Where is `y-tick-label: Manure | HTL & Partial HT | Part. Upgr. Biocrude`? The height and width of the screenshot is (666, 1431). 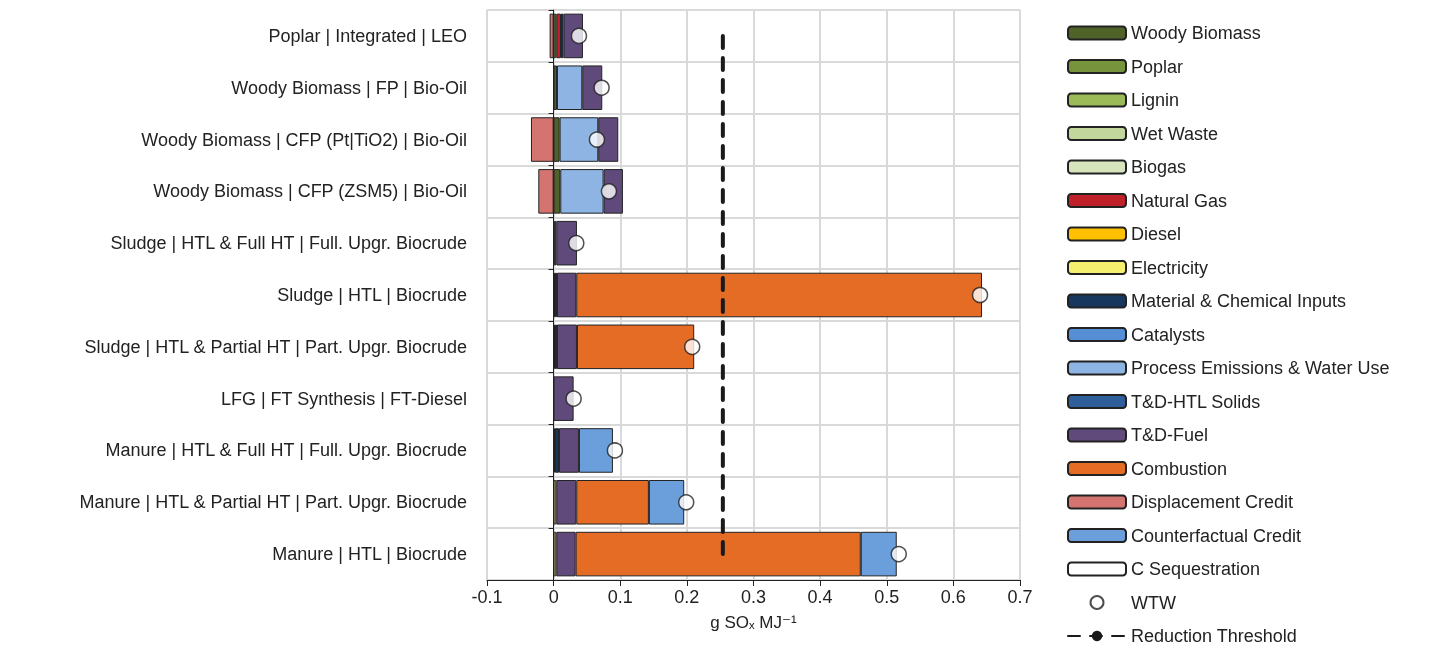
y-tick-label: Manure | HTL & Partial HT | Part. Upgr. Biocrude is located at coordinates (273, 502).